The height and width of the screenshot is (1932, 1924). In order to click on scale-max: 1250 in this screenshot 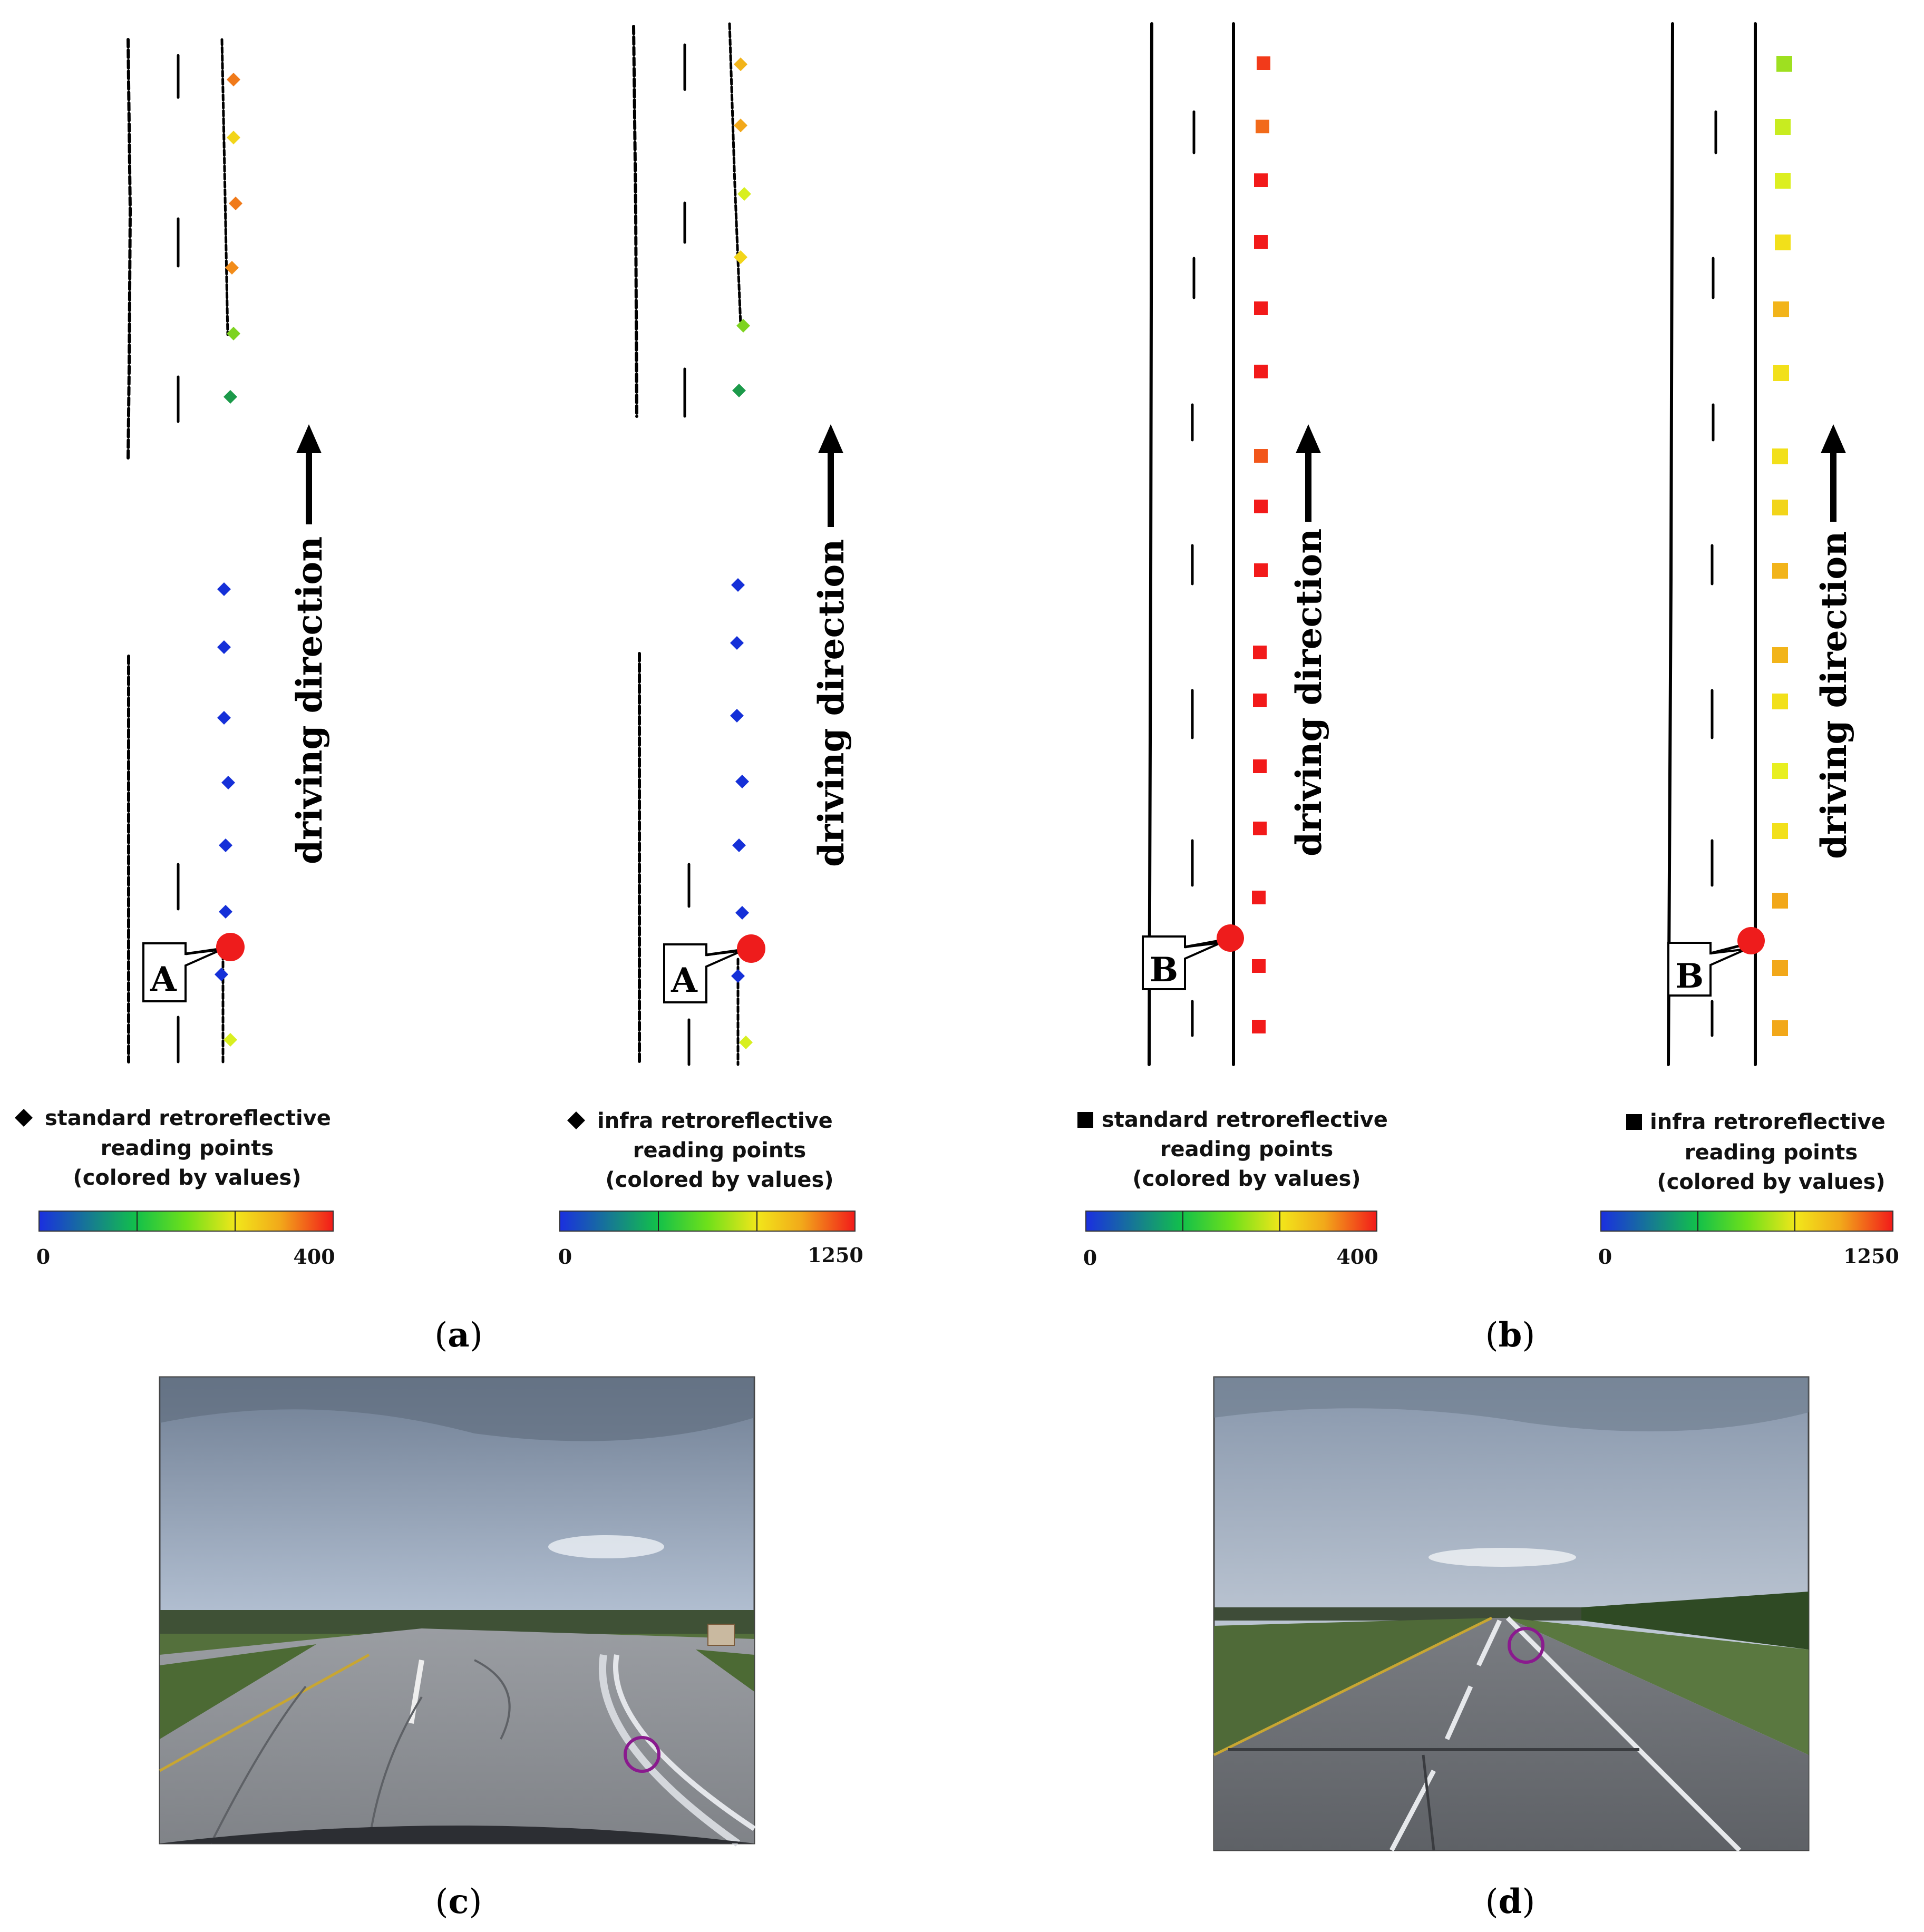, I will do `click(835, 1255)`.